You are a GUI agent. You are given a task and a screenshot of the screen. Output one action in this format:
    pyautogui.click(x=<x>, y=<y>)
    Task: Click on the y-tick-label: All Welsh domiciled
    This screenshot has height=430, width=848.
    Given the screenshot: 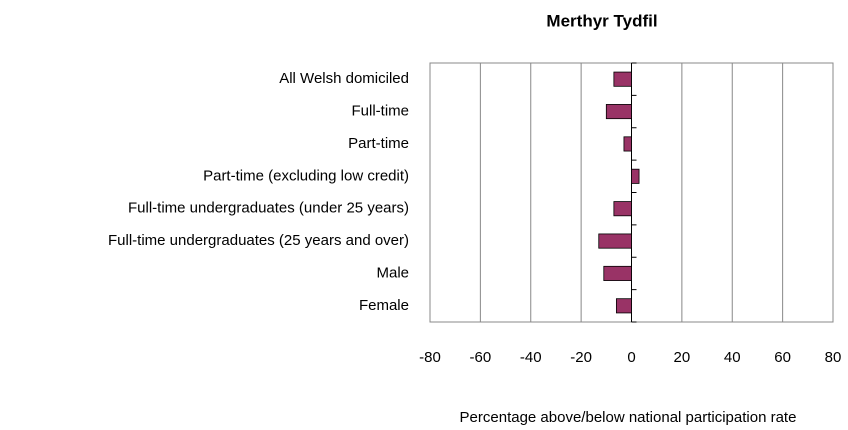 What is the action you would take?
    pyautogui.click(x=344, y=78)
    